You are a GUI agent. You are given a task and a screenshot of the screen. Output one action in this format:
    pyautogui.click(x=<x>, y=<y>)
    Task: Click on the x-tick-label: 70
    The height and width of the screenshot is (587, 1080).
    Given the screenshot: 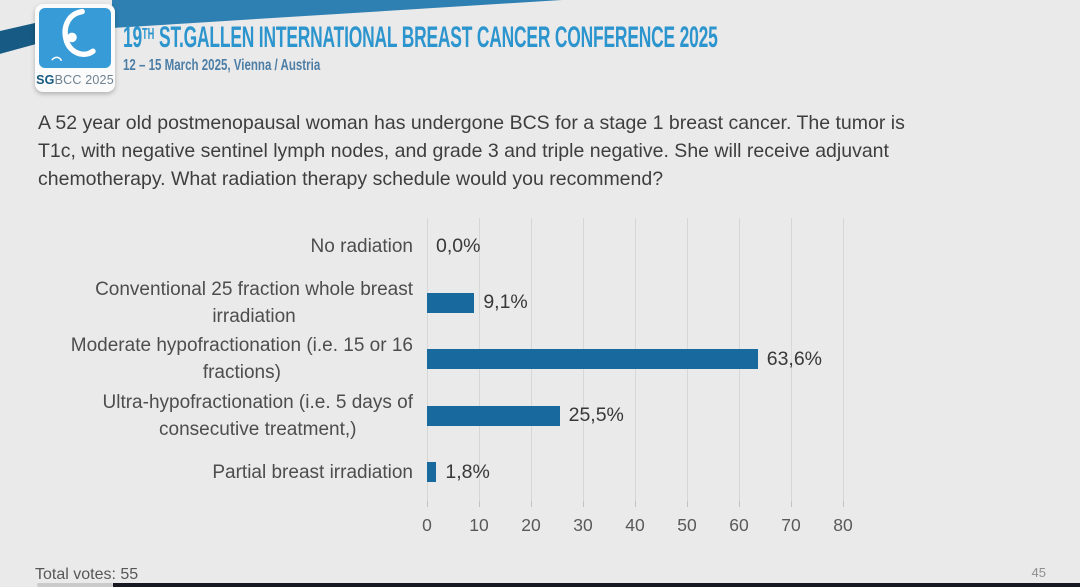 What is the action you would take?
    pyautogui.click(x=791, y=525)
    